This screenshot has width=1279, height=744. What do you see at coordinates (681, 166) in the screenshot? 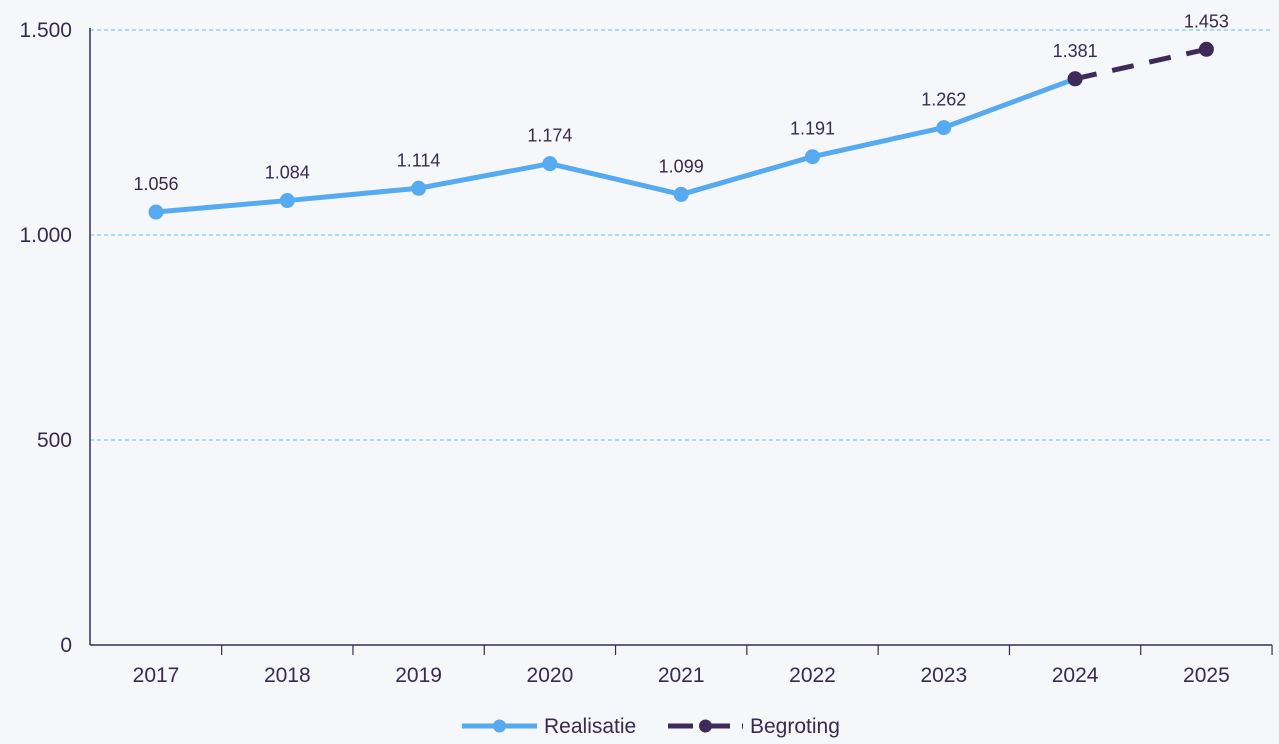
I see `data-label: 1.099` at bounding box center [681, 166].